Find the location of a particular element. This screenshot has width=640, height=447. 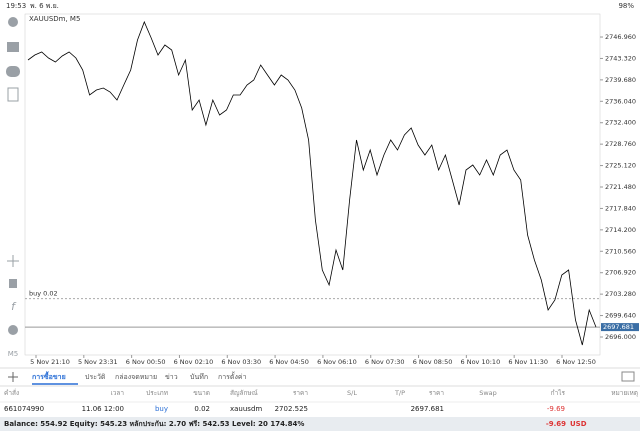

y-tick-label: 2706.920 is located at coordinates (620, 273).